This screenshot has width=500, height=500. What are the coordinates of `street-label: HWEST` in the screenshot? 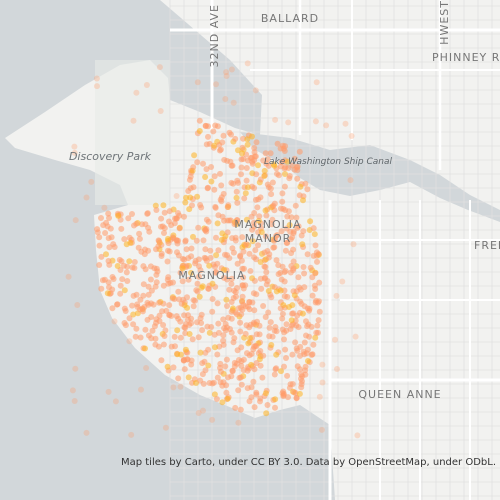 It's located at (444, 22).